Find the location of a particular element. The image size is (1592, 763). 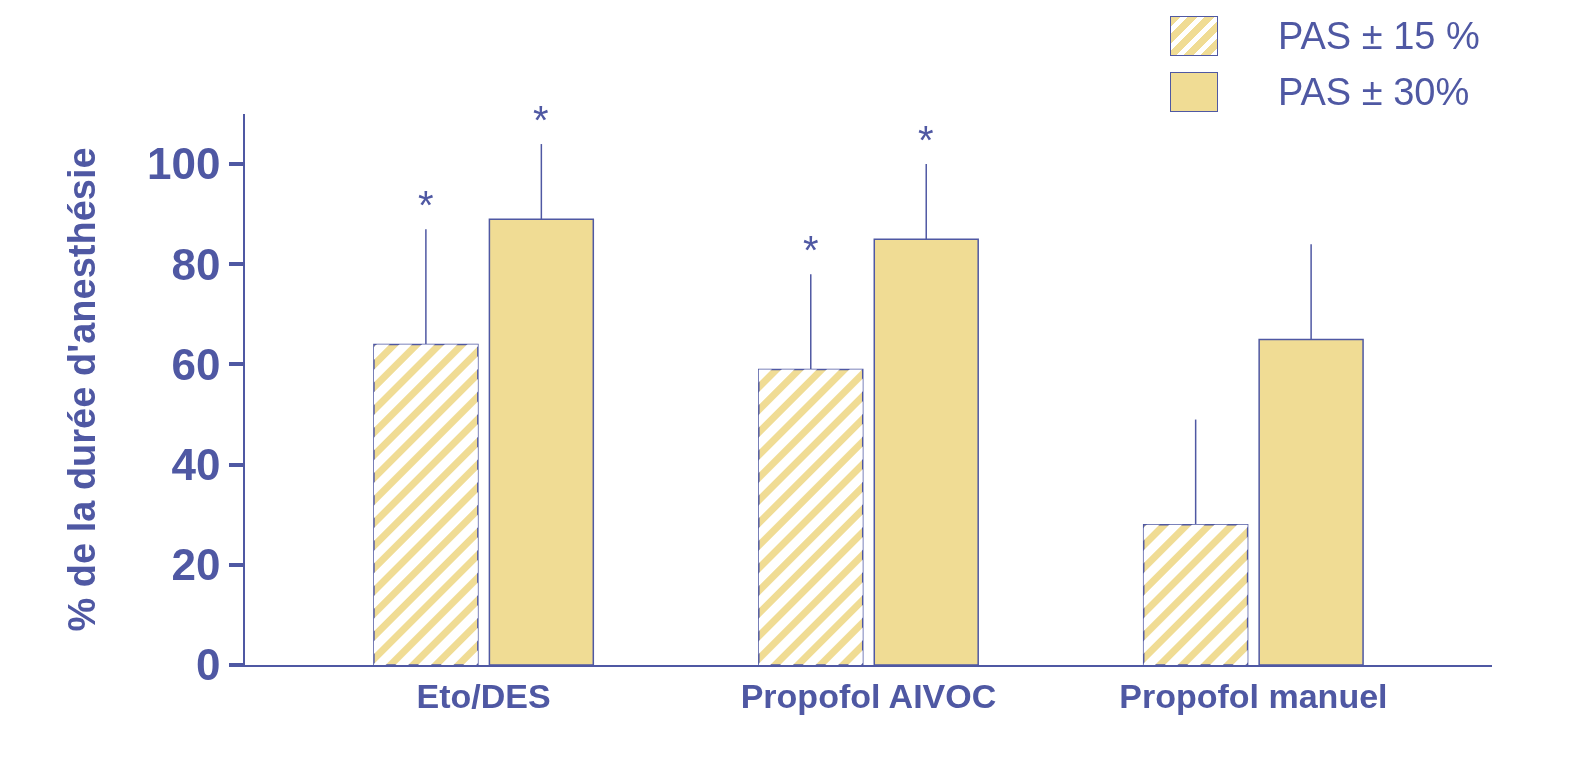

legend-label: PAS ± 30% is located at coordinates (1374, 92).